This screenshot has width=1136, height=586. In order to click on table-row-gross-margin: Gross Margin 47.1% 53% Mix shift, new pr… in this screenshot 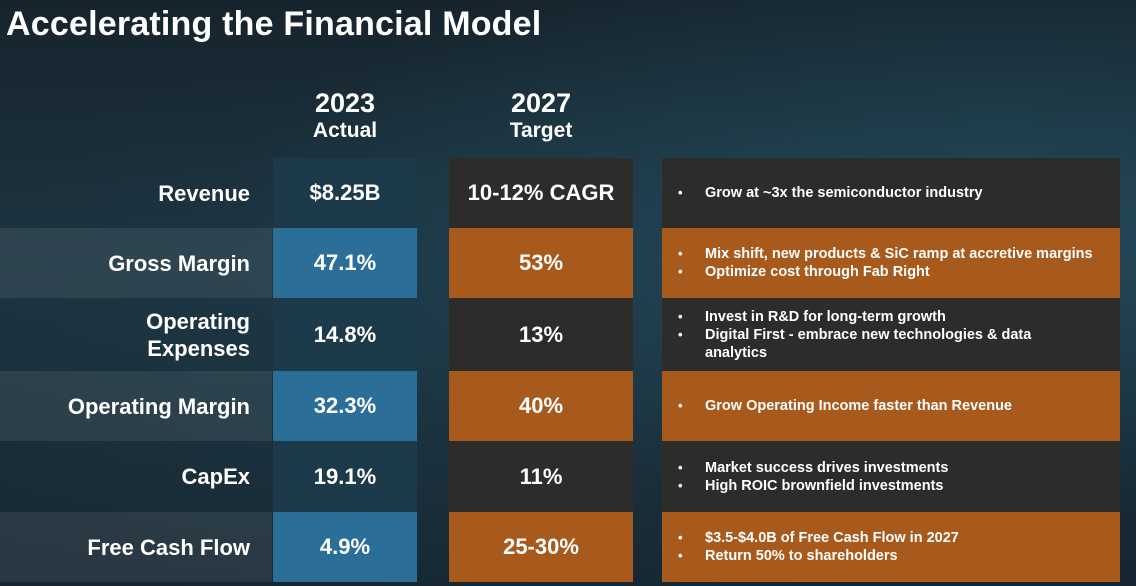, I will do `click(568, 263)`.